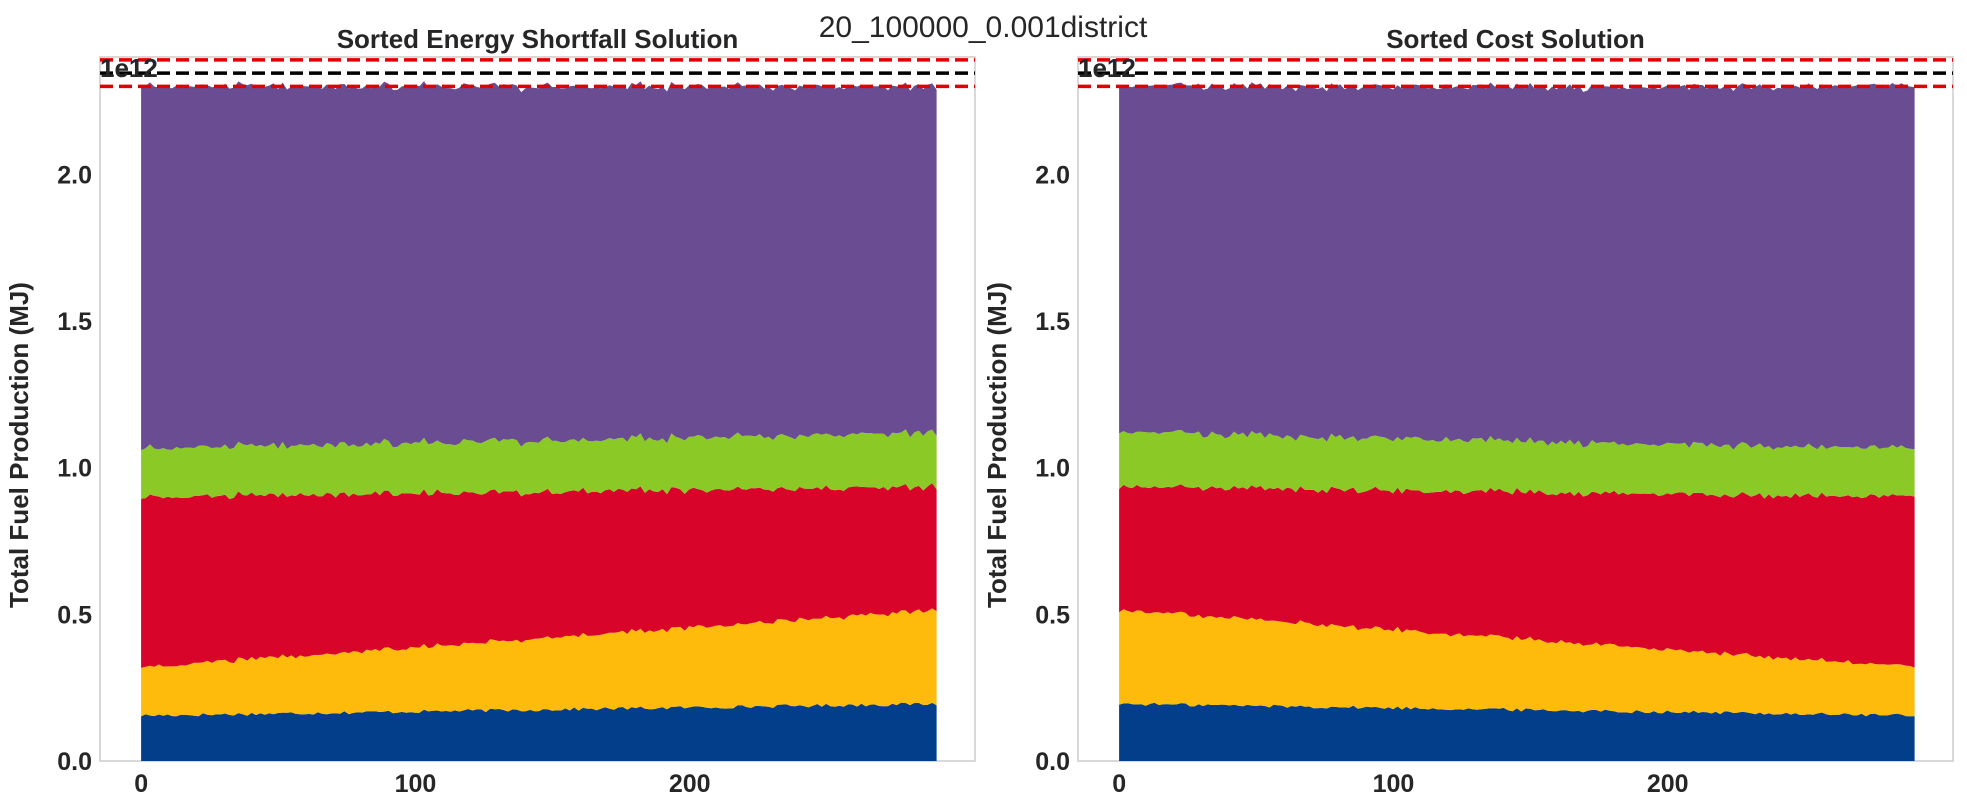 This screenshot has width=1967, height=812. I want to click on chart-title: Sorted Cost Solution, so click(1515, 39).